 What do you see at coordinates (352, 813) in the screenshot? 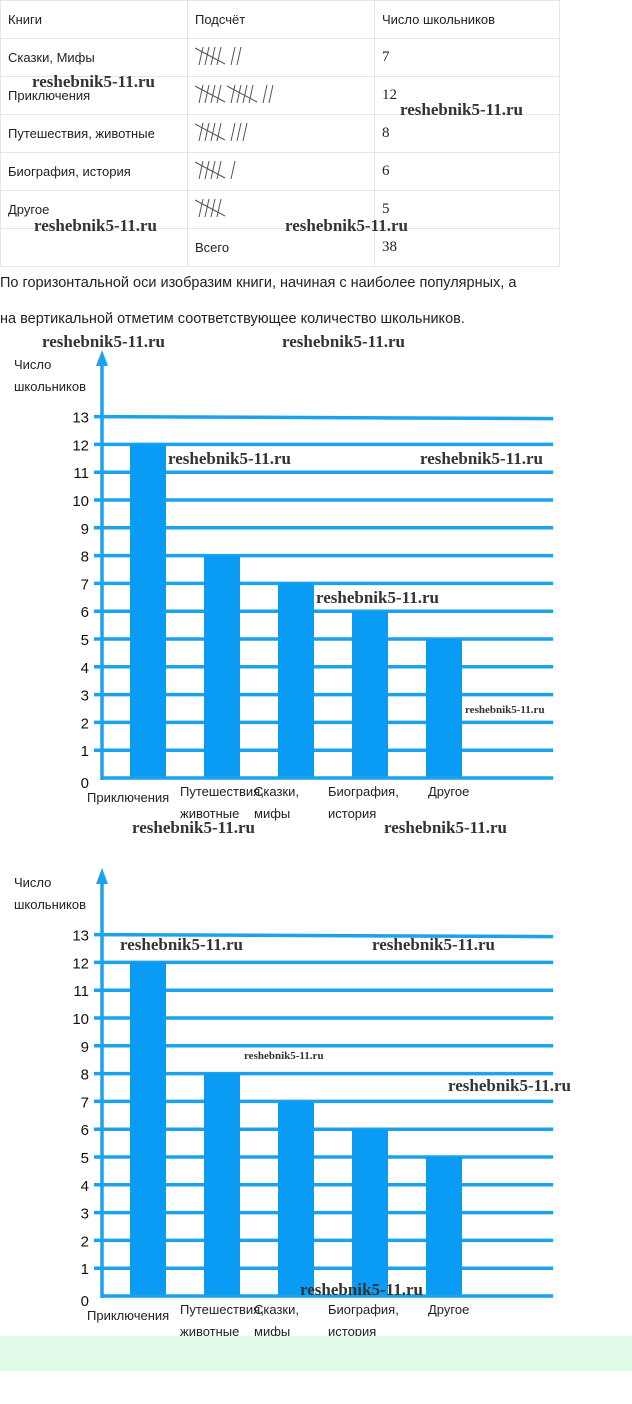
I see `x-tick-label: история` at bounding box center [352, 813].